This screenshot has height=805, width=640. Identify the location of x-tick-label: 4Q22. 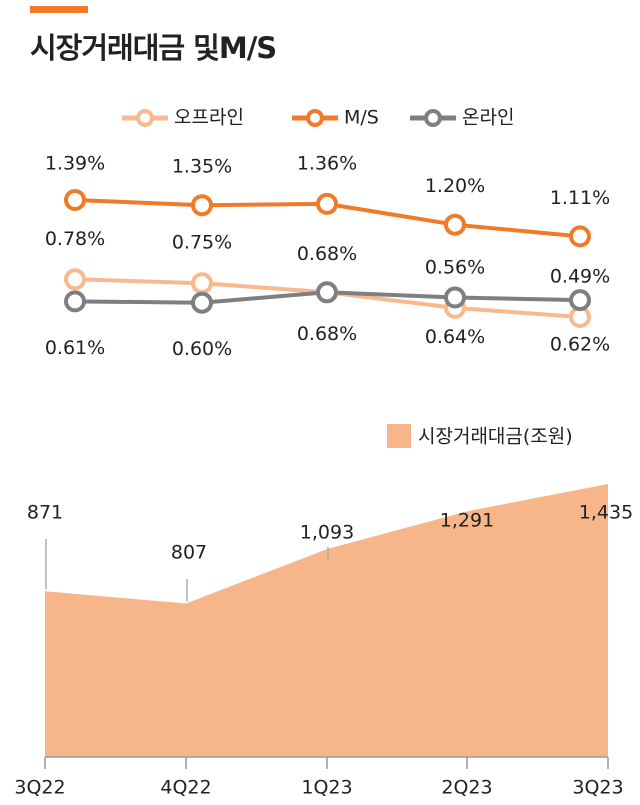
(185, 788).